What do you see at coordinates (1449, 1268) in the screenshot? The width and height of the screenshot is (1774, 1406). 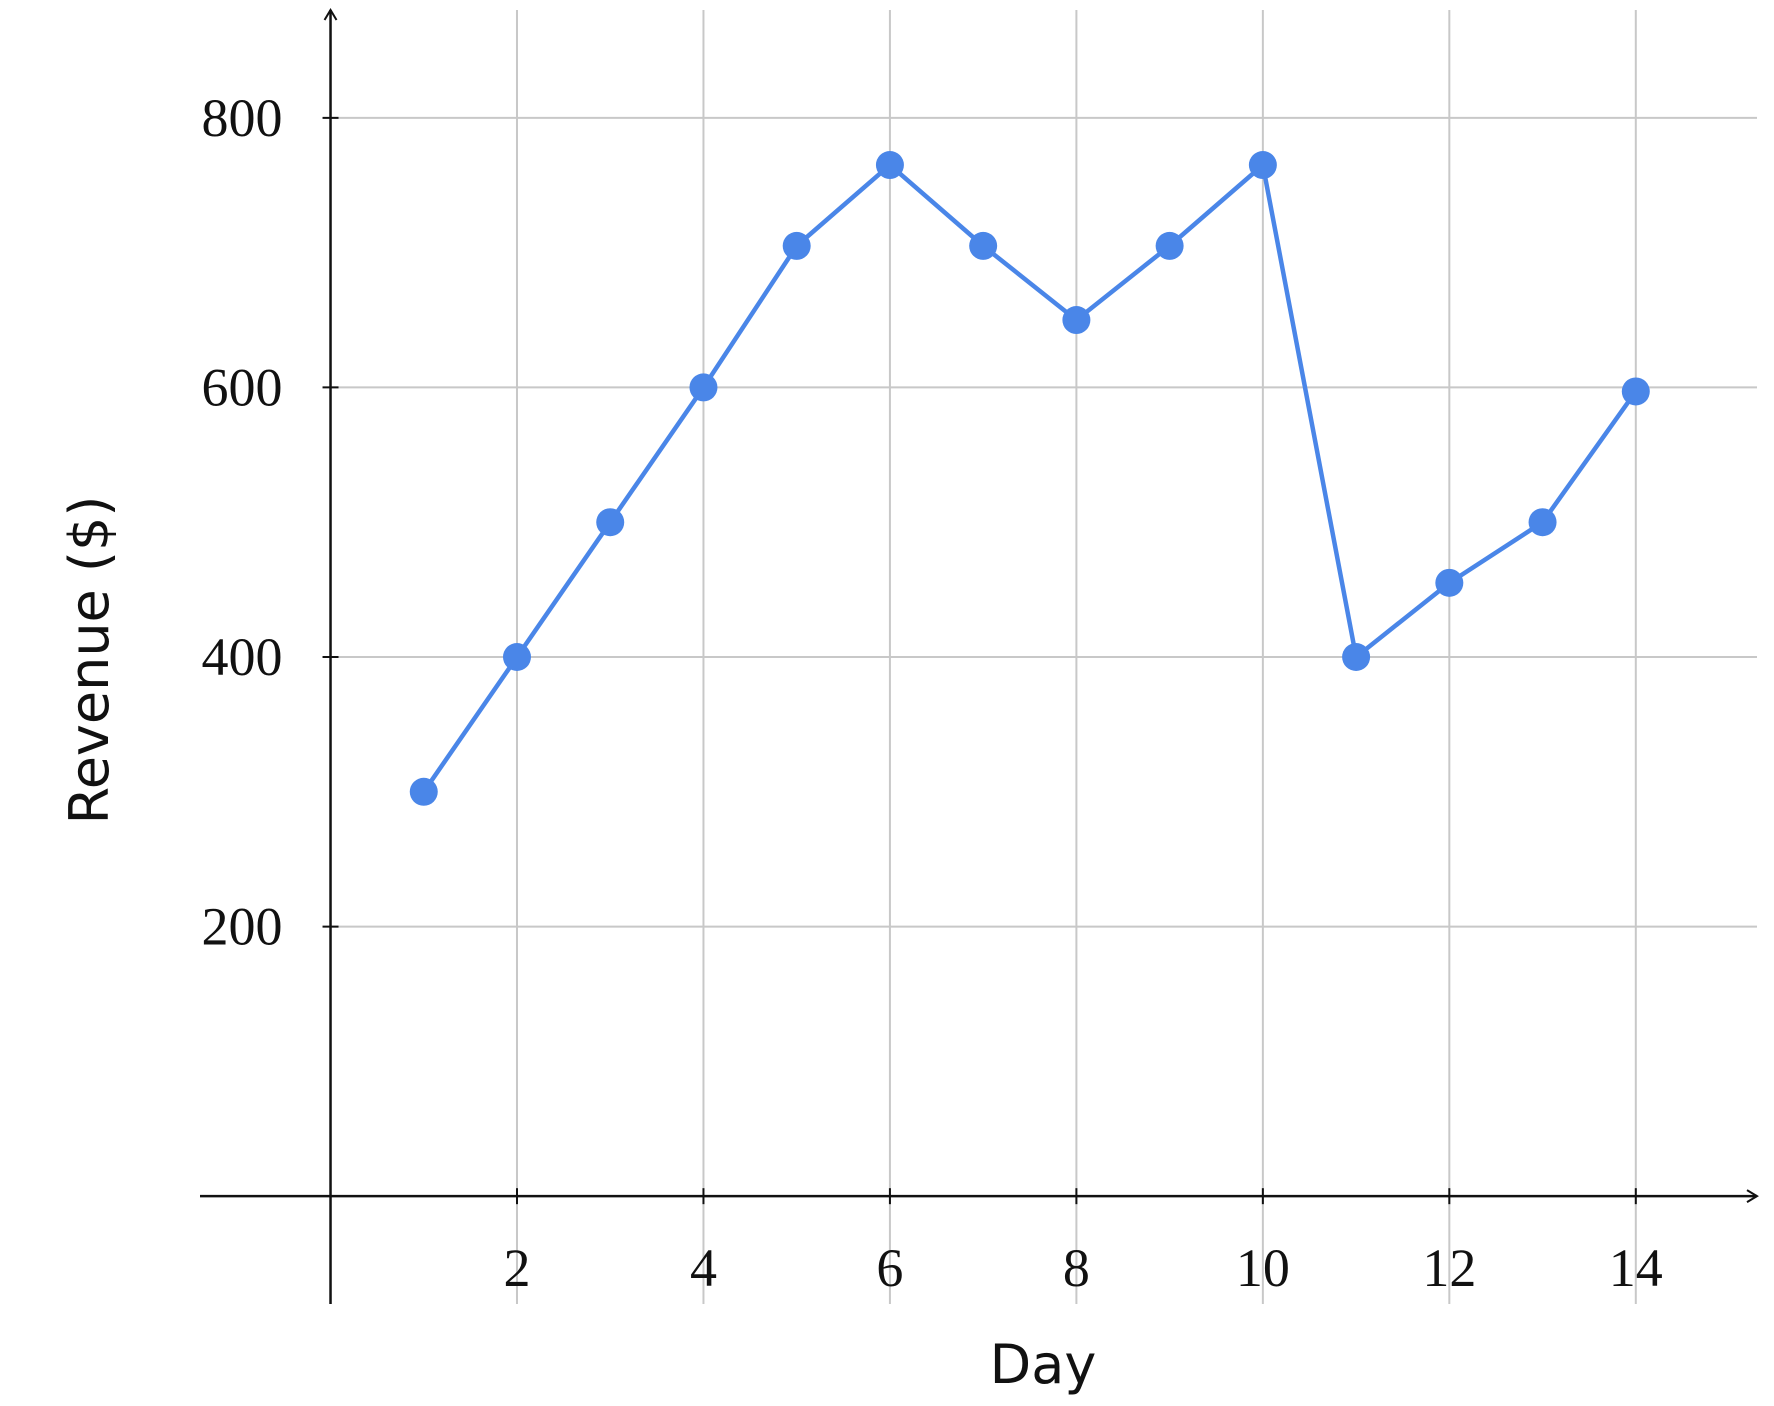 I see `x-tick-label: 12` at bounding box center [1449, 1268].